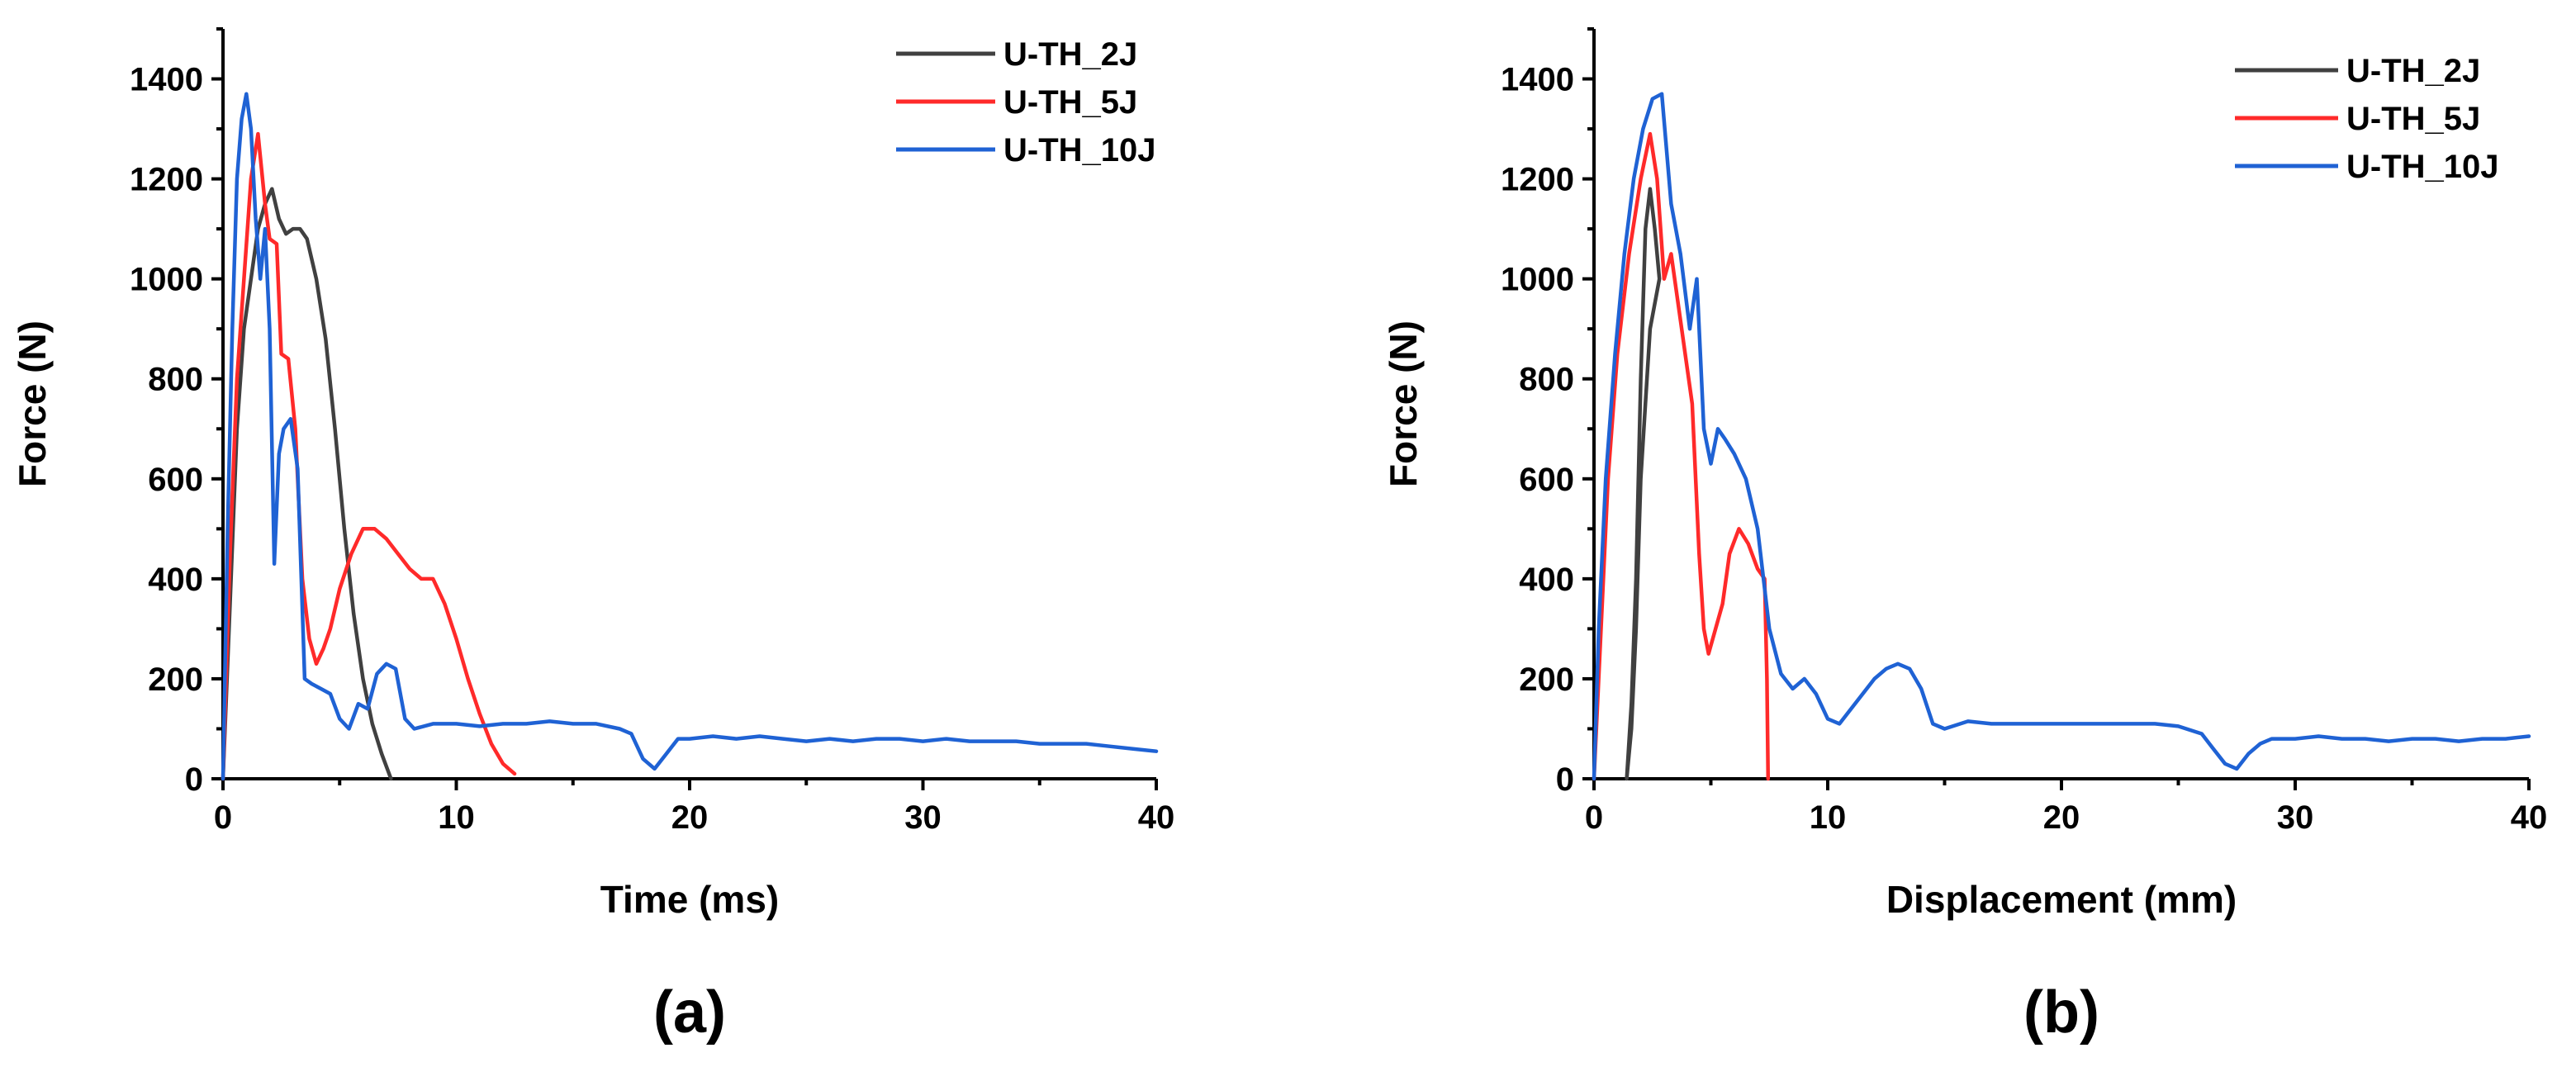 The image size is (2576, 1067). Describe the element at coordinates (689, 1012) in the screenshot. I see `panel-label: (a)` at that location.